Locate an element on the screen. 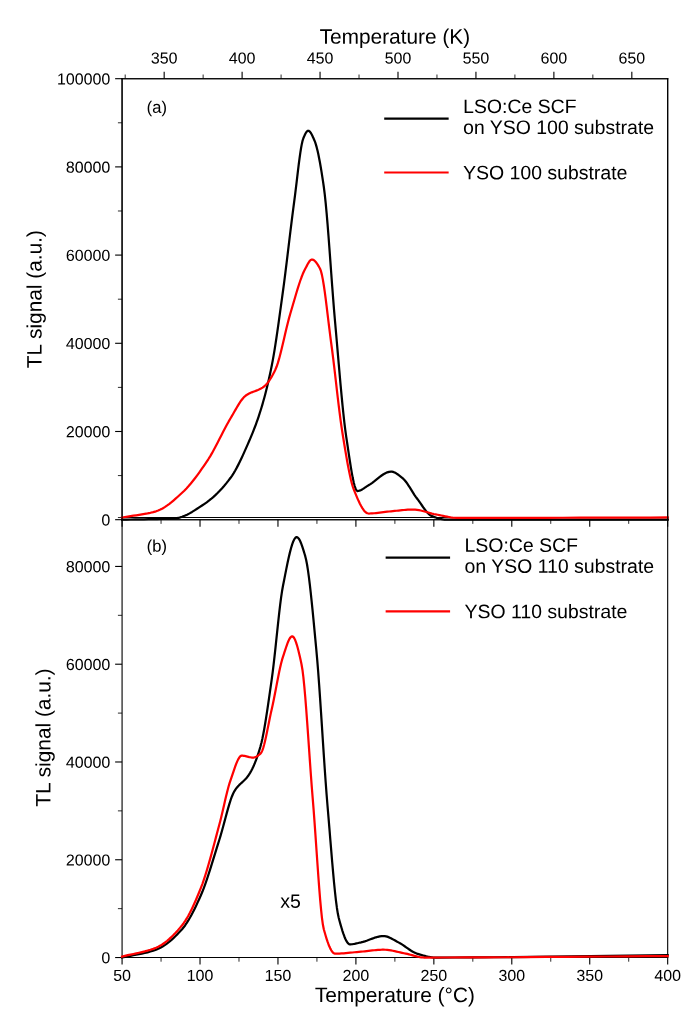  x-tick-label: 300 is located at coordinates (512, 975).